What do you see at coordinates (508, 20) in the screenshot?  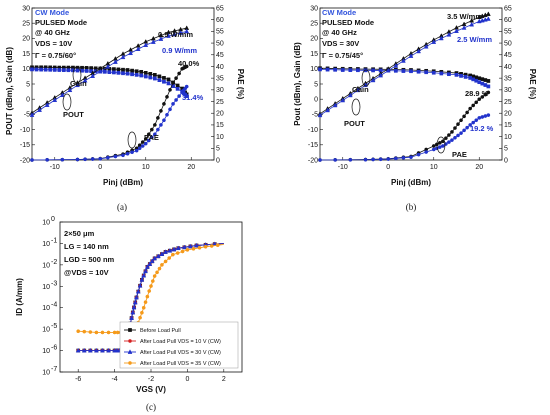 I see `panel-b-y2tick-label: 60` at bounding box center [508, 20].